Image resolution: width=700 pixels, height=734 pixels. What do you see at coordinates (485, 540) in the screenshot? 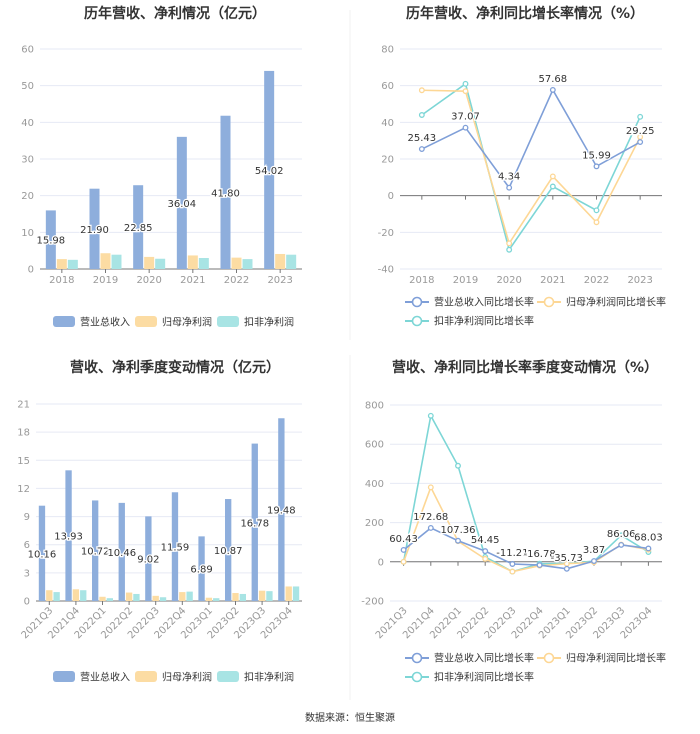
I see `data-label: 54.45` at bounding box center [485, 540].